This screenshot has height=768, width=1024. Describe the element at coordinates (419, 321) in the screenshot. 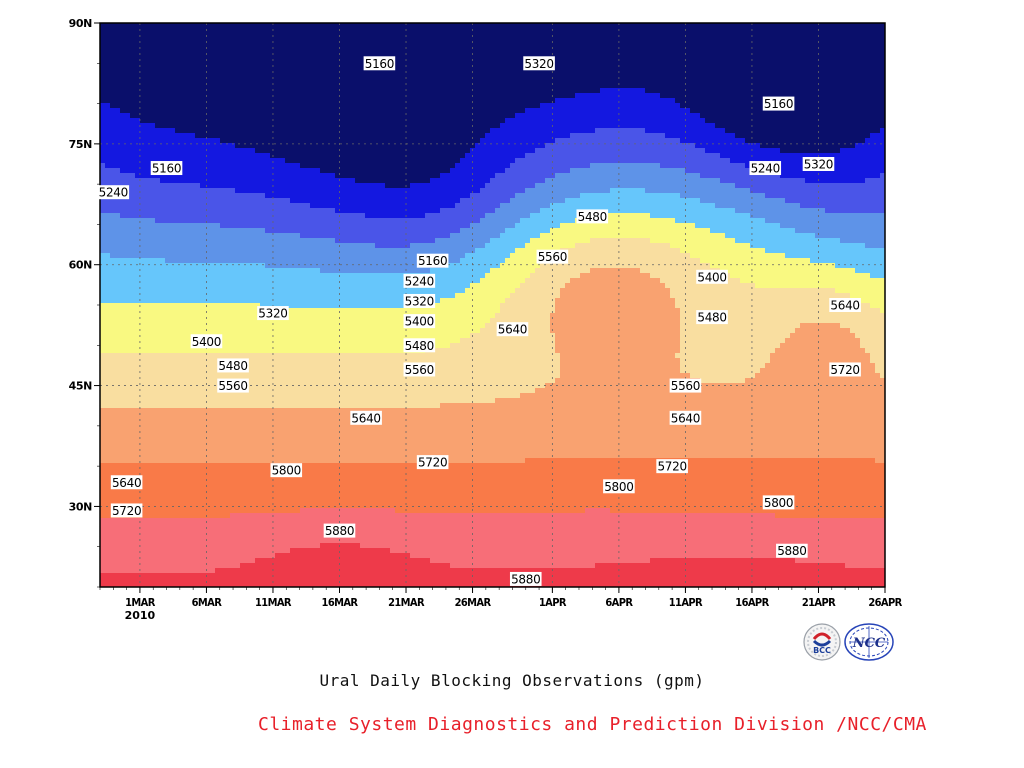

I see `contour-label: 5400` at that location.